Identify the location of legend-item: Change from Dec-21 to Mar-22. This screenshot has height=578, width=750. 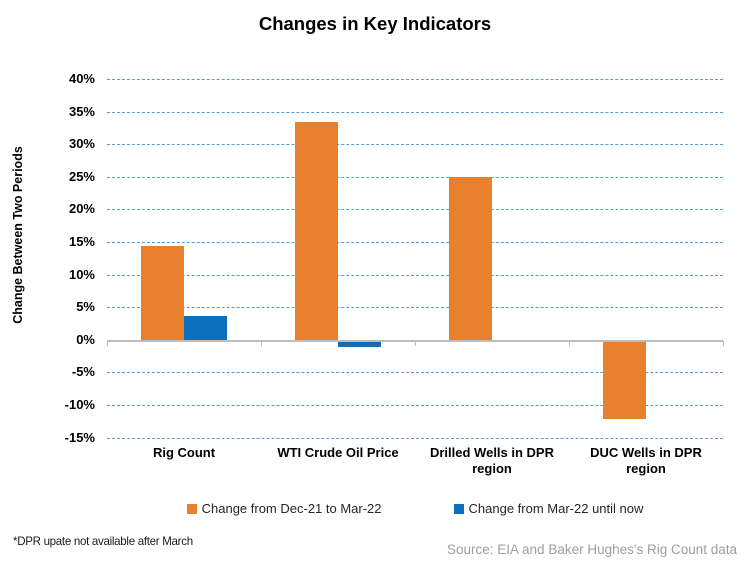
(284, 508).